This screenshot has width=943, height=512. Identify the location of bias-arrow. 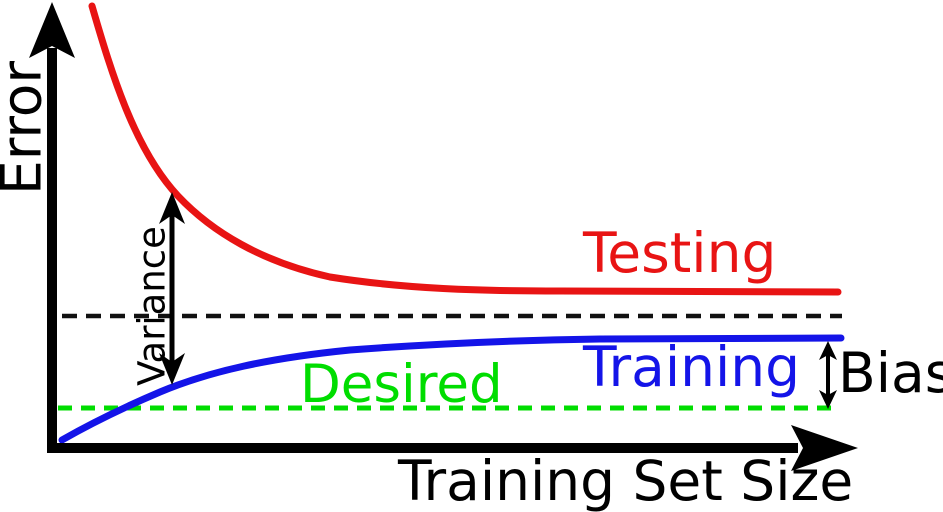
(828, 375).